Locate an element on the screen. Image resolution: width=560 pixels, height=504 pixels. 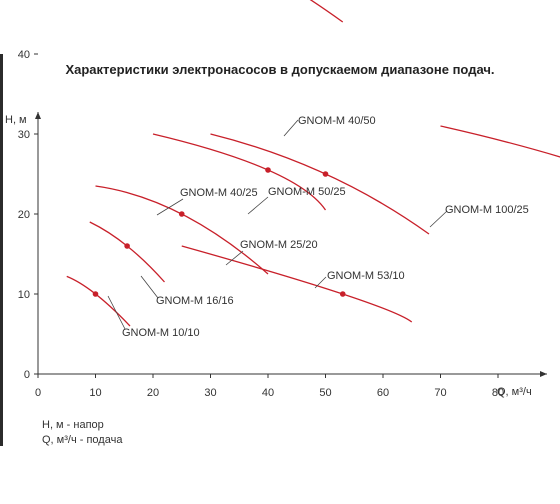
x-tick-label: 50 is located at coordinates (325, 393).